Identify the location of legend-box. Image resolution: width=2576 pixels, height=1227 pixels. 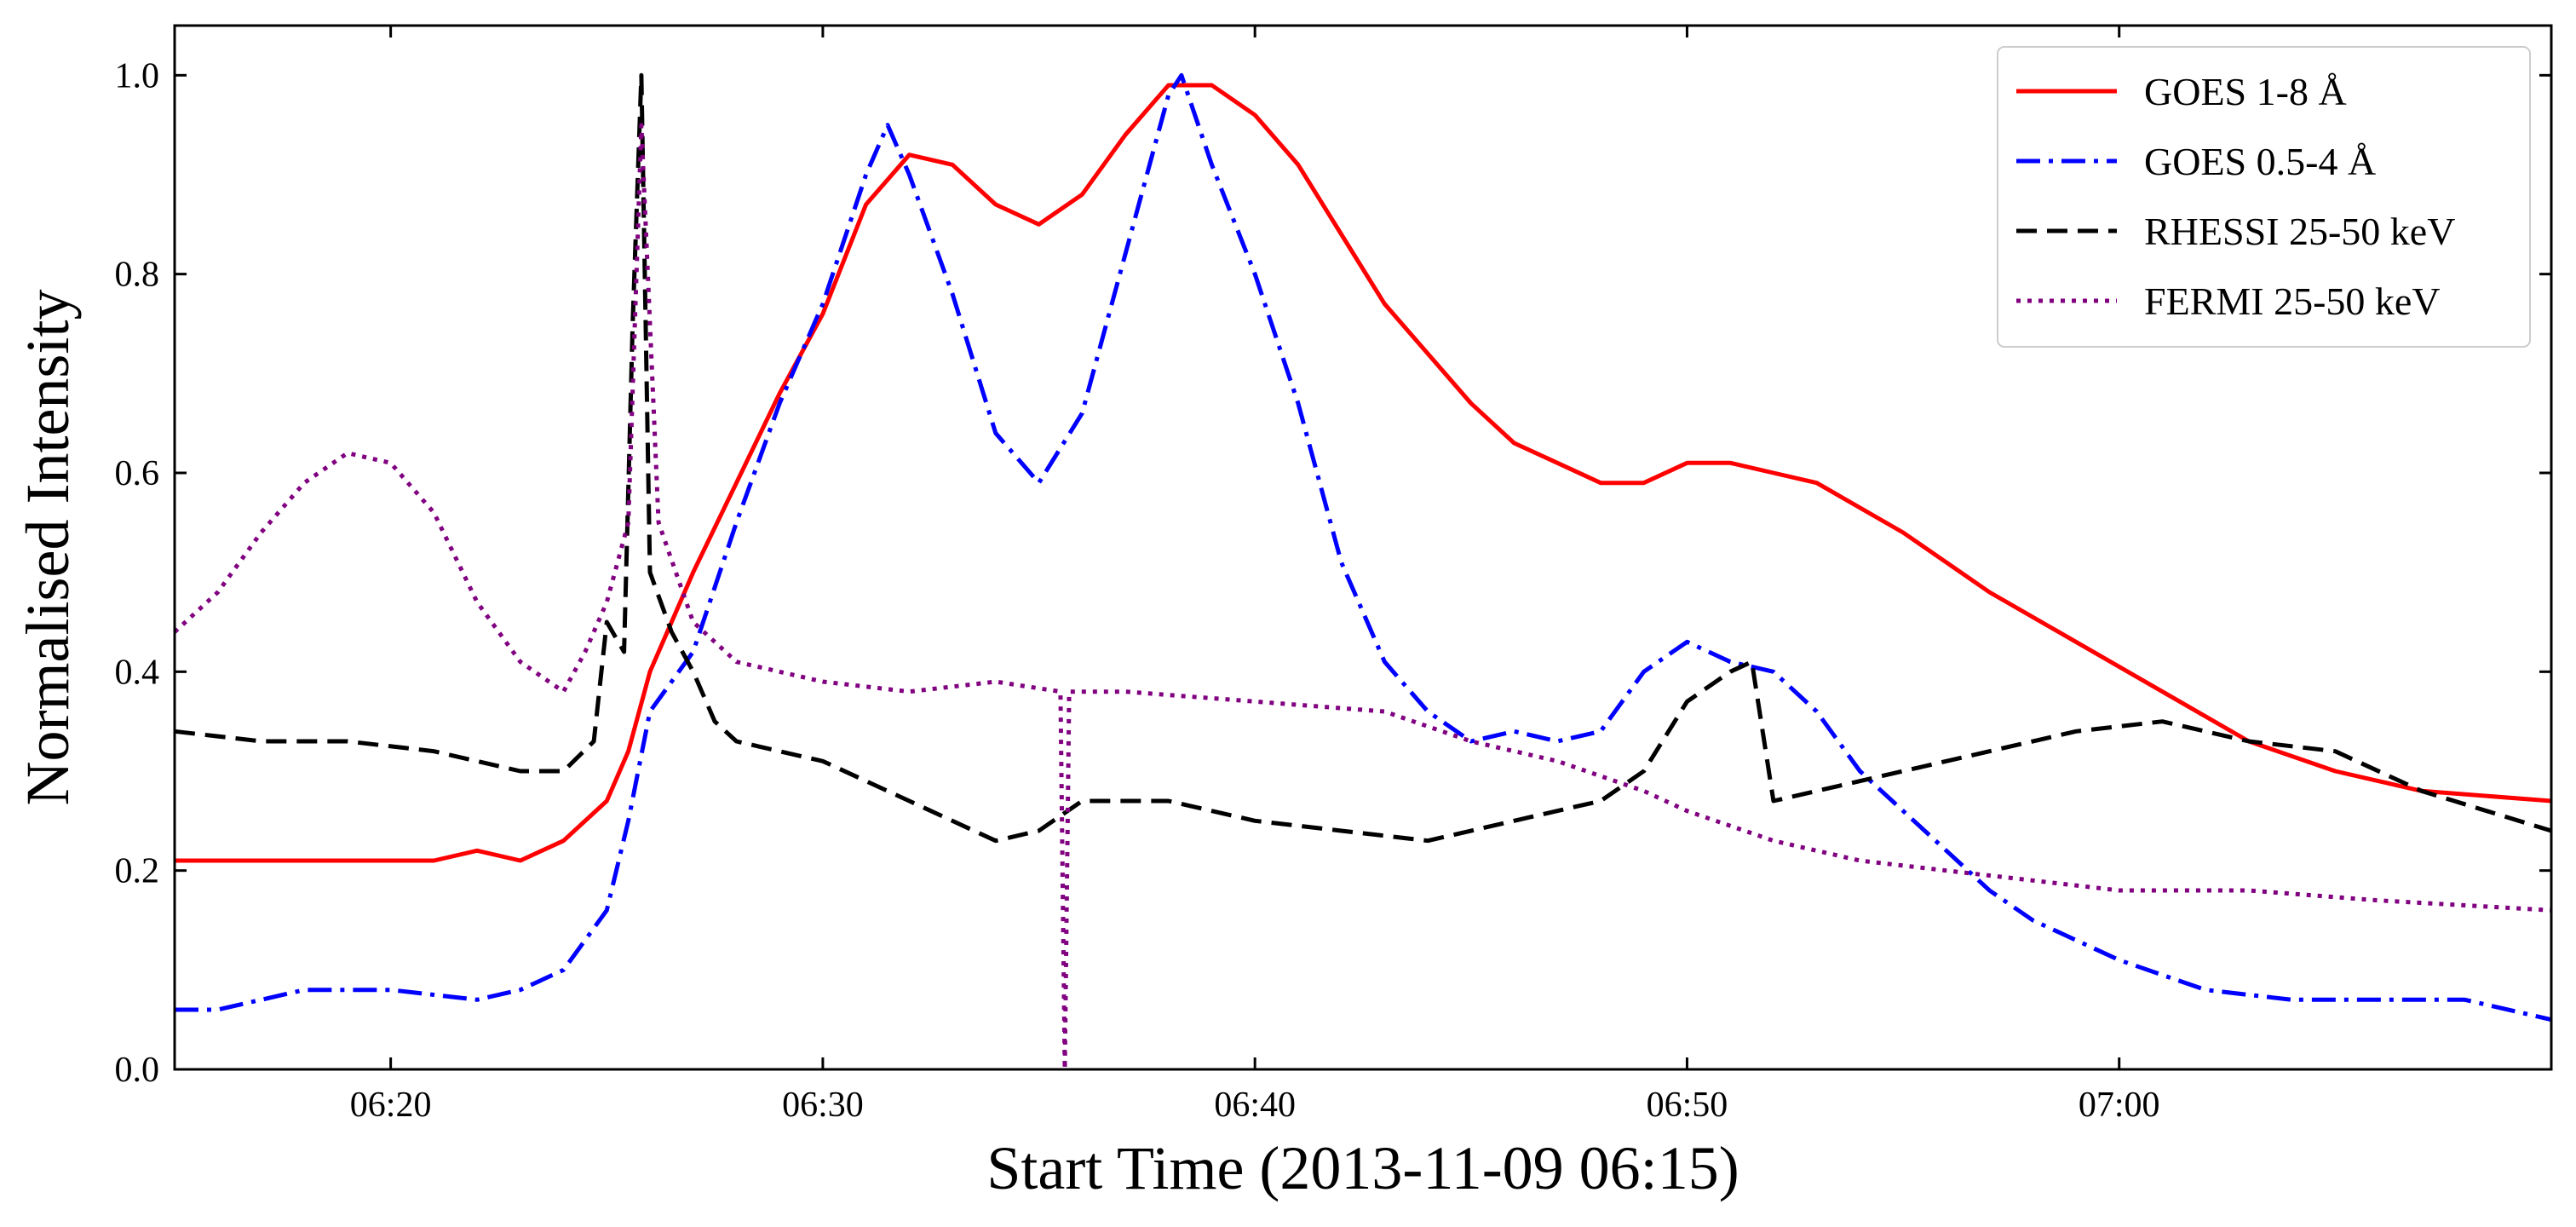
(2264, 197).